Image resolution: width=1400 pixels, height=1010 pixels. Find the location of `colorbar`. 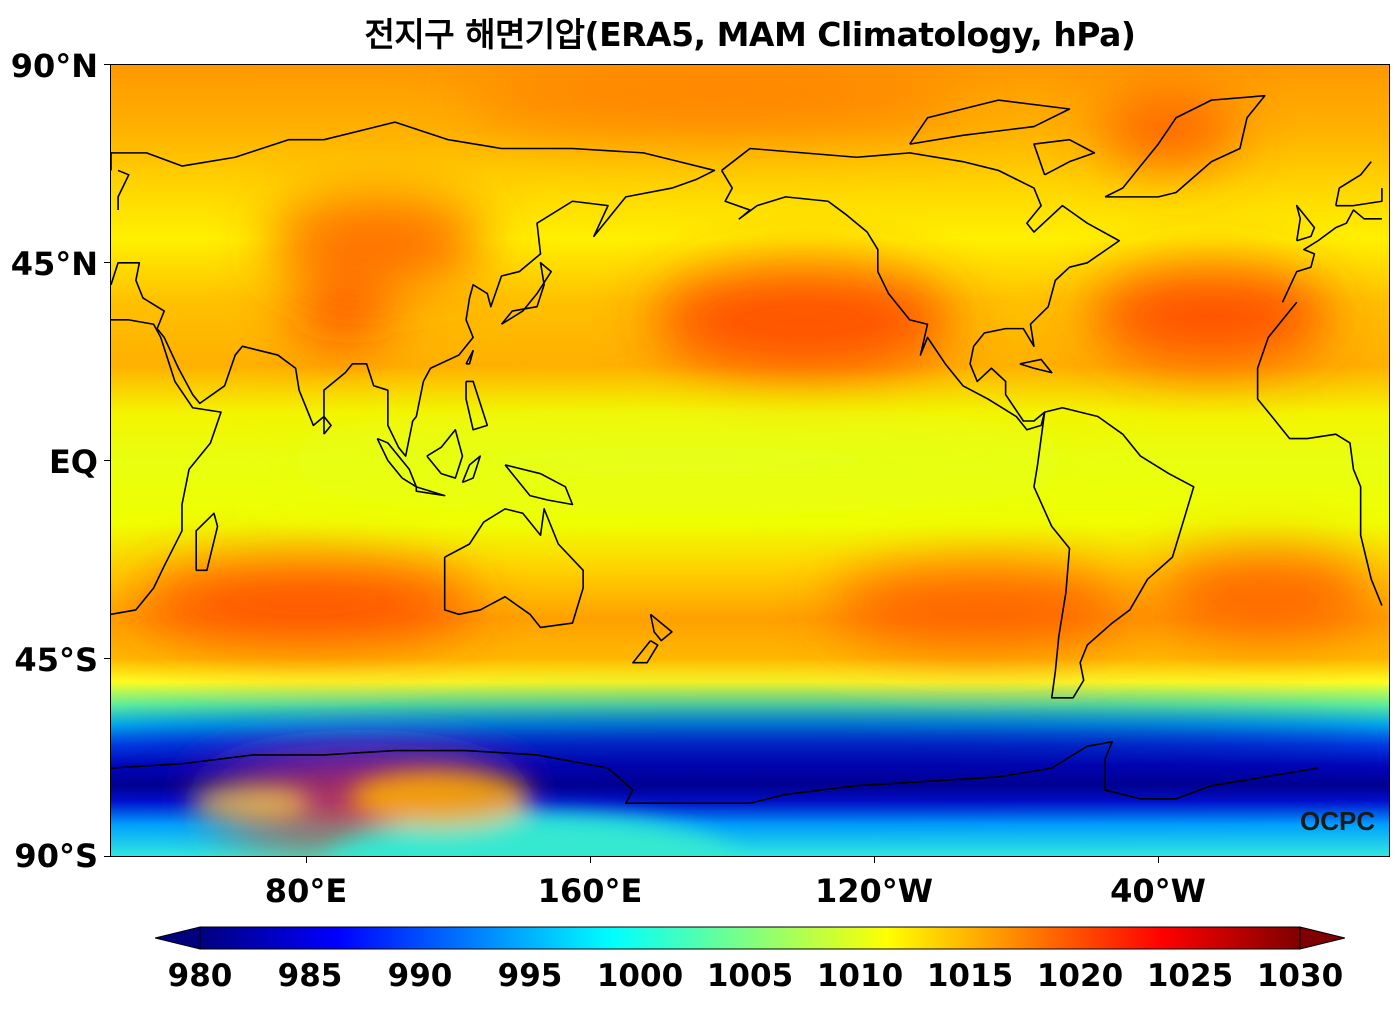

colorbar is located at coordinates (750, 938).